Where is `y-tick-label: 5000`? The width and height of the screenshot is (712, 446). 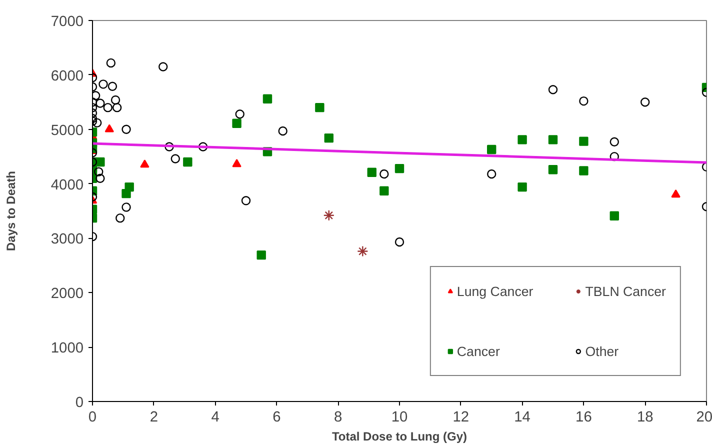
y-tick-label: 5000 is located at coordinates (67, 130).